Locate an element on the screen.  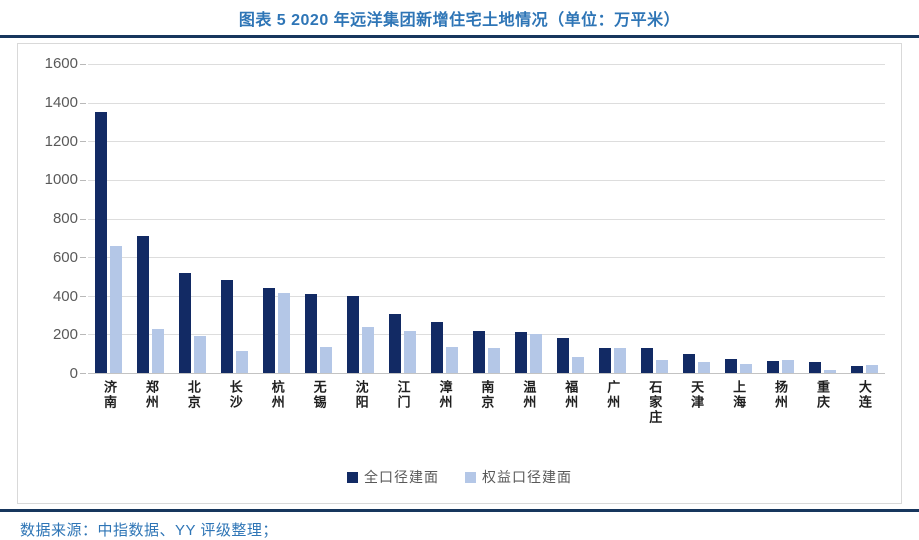
x-axis-category-label: 广州 is located at coordinates (613, 395).